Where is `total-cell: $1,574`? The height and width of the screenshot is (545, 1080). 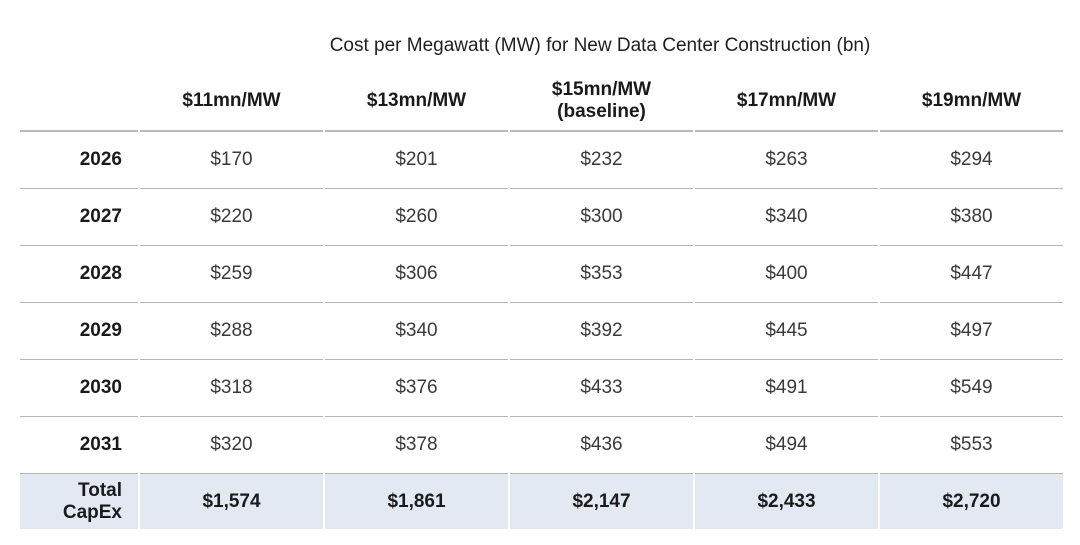
total-cell: $1,574 is located at coordinates (231, 501).